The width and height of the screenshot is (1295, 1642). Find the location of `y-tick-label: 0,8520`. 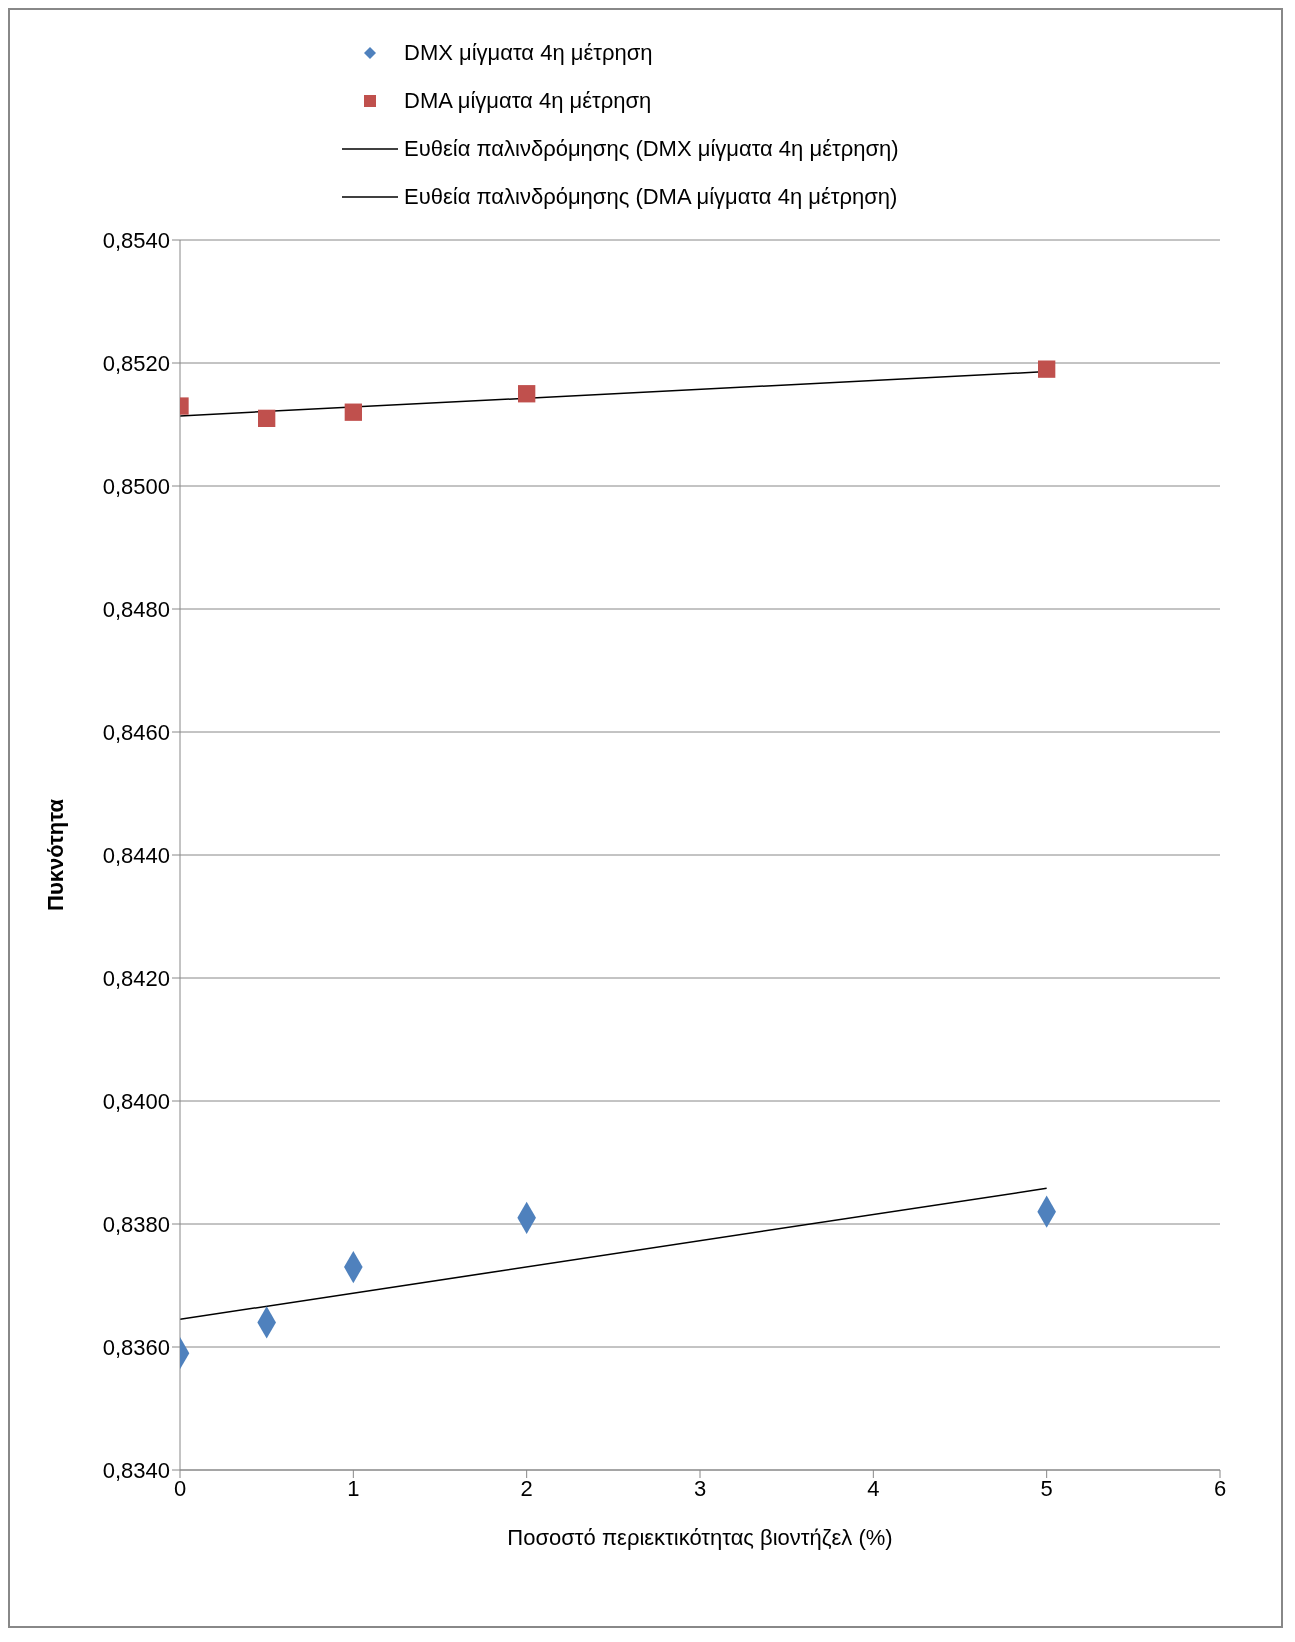

y-tick-label: 0,8520 is located at coordinates (136, 363).